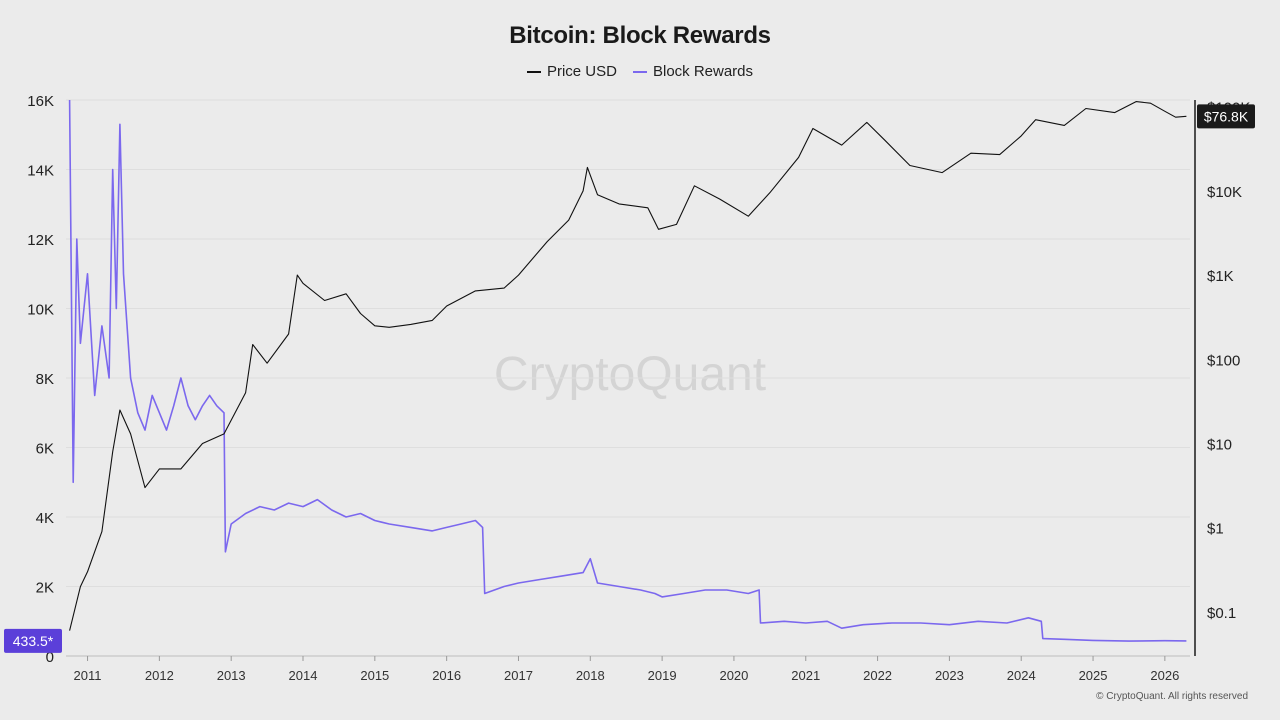  I want to click on y-left-tick-label: 16K, so click(40, 101).